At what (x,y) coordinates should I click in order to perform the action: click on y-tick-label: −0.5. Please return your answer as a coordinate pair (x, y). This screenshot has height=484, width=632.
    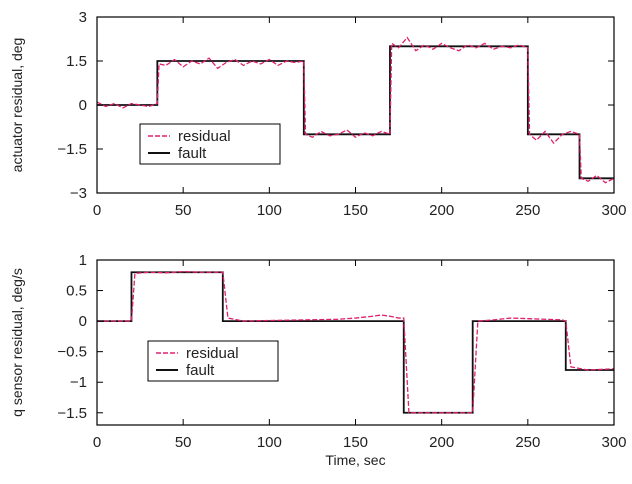
    Looking at the image, I should click on (72, 352).